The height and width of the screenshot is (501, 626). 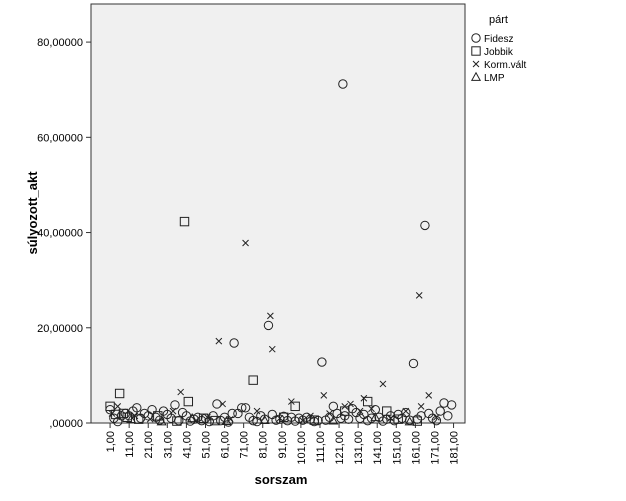 I want to click on x-tick-label: 111,00, so click(x=321, y=447).